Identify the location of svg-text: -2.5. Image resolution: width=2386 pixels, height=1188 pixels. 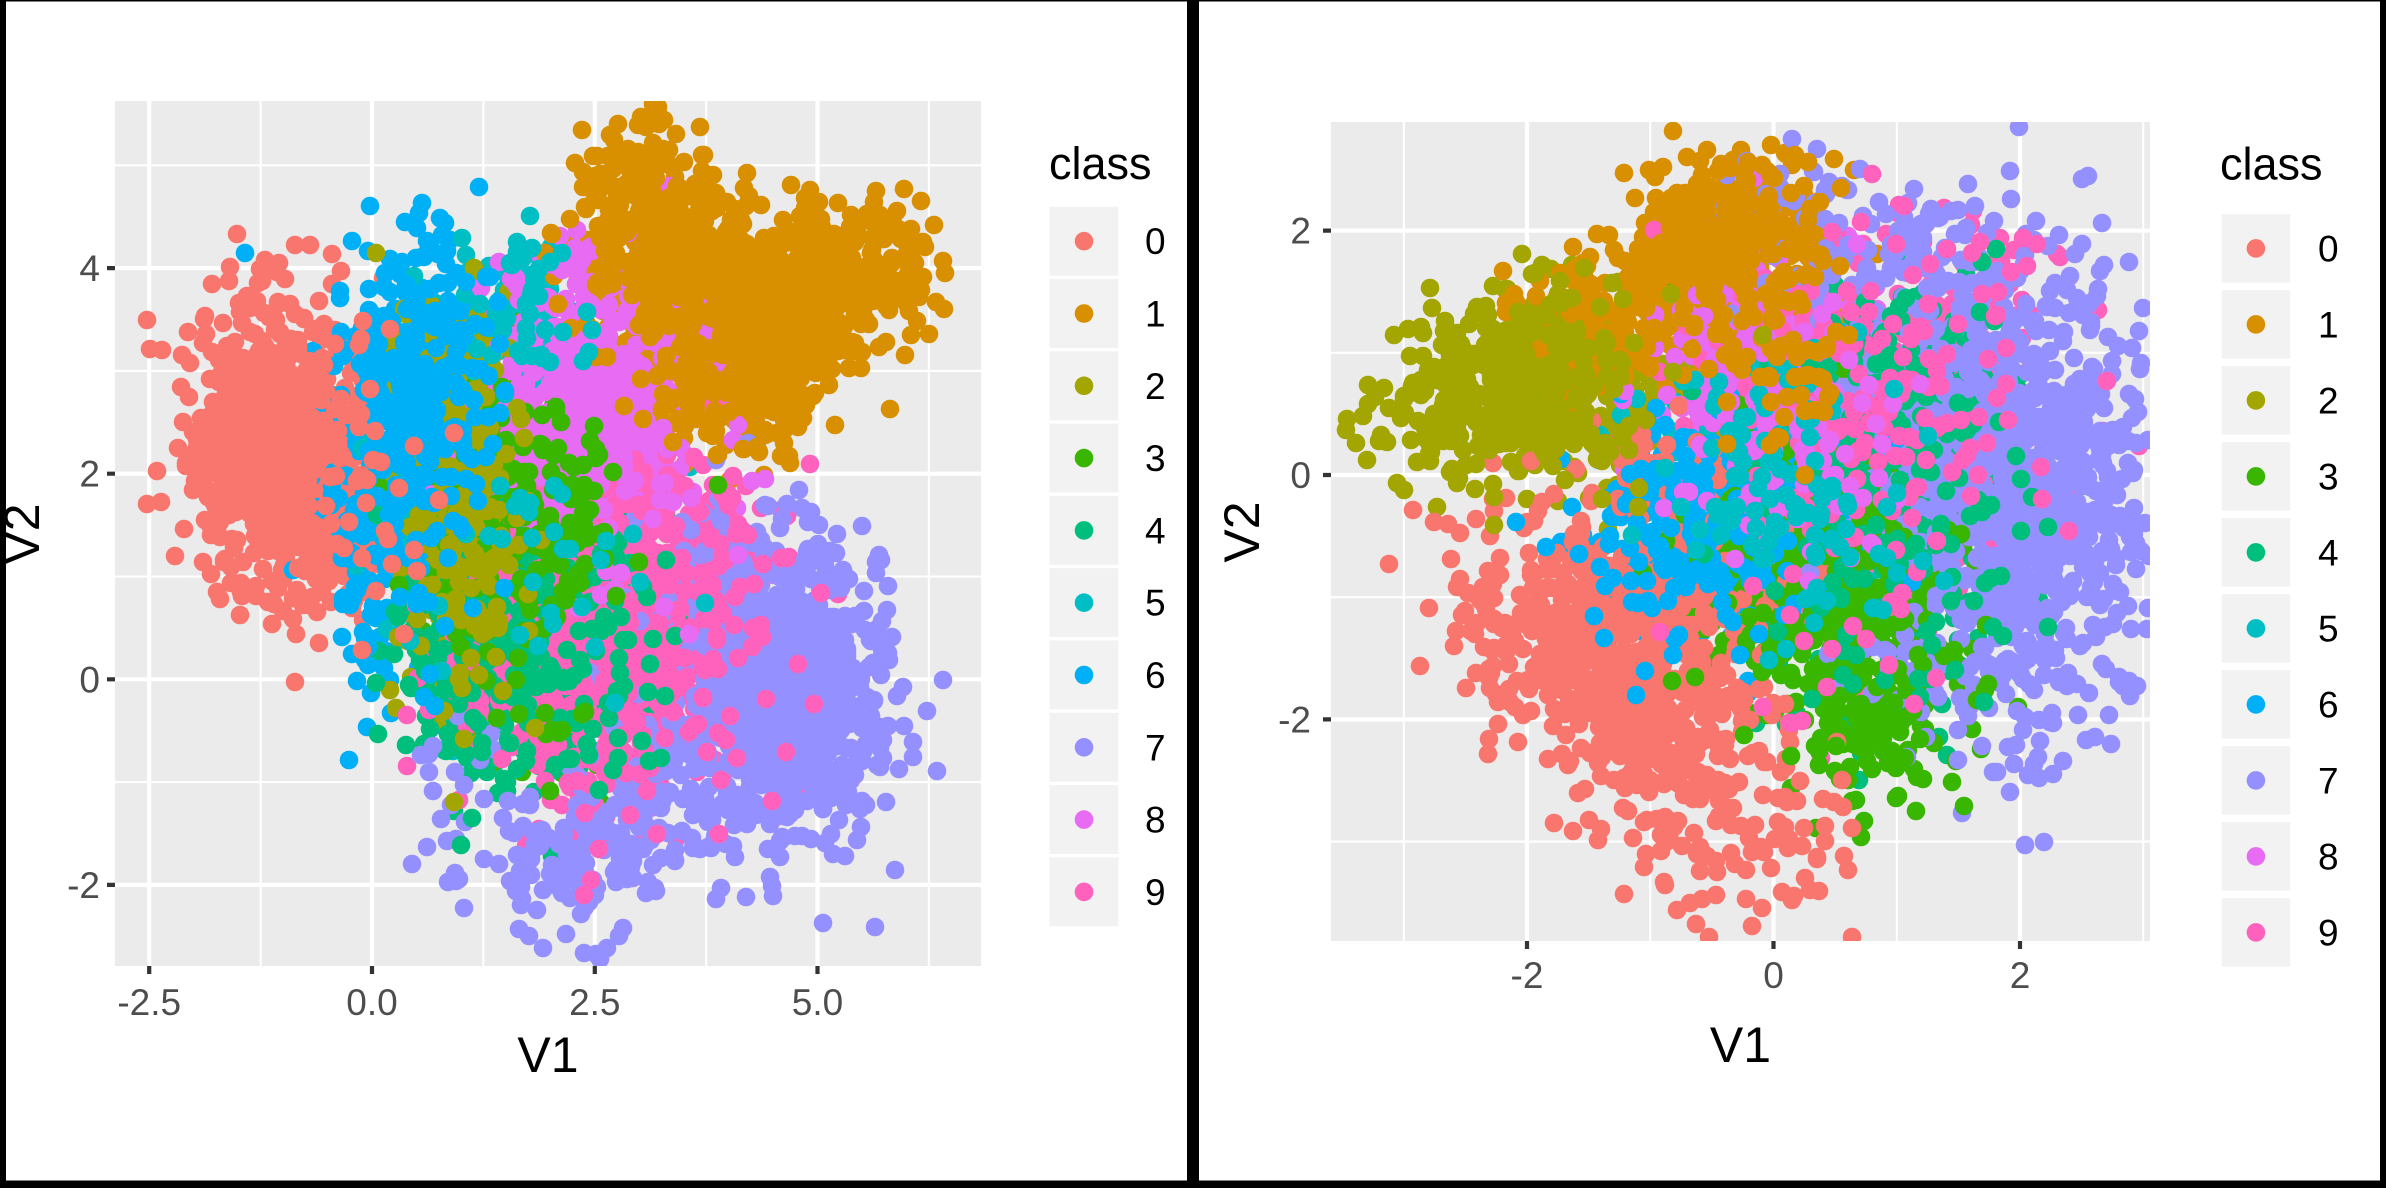
(149, 1002).